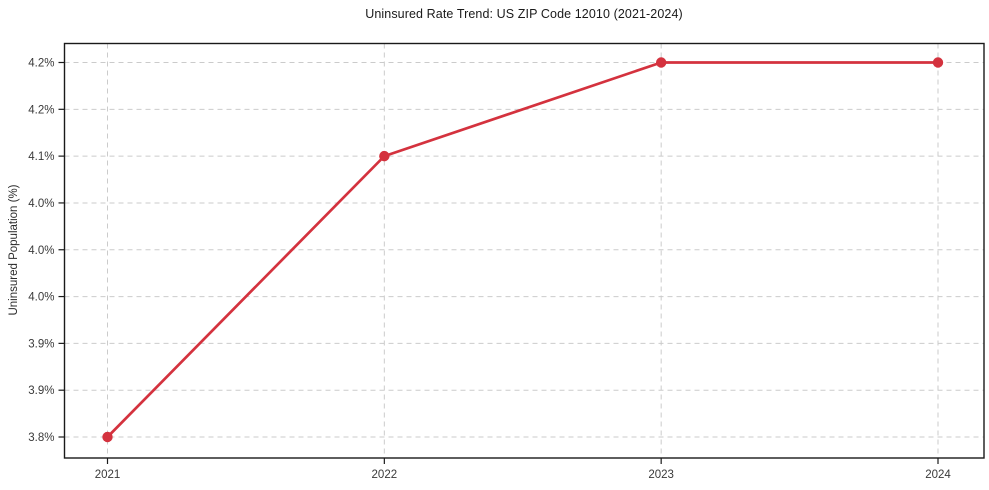 This screenshot has width=989, height=490. Describe the element at coordinates (41, 157) in the screenshot. I see `y-tick-label: 4.1%` at that location.